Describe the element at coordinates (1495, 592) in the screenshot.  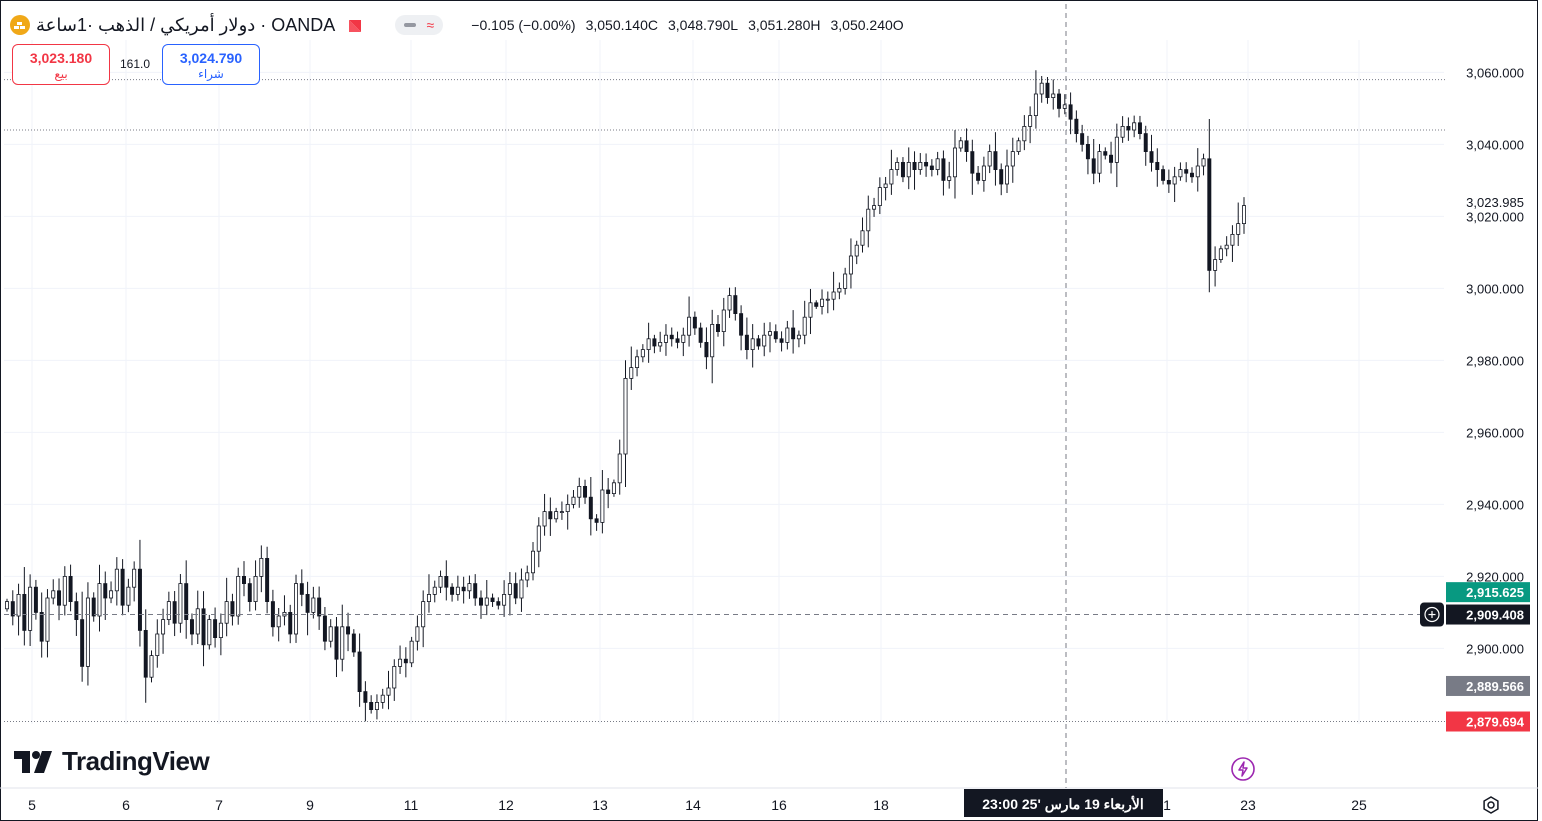
I see `price-tag-label: 2,915.625` at that location.